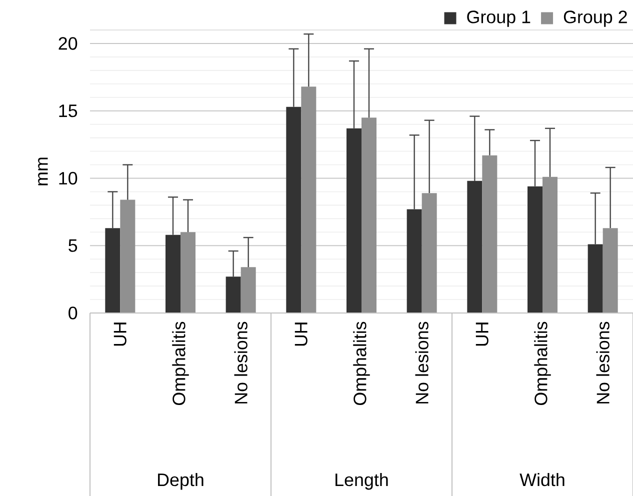 The image size is (633, 496). I want to click on y-tick-label: 10, so click(68, 178).